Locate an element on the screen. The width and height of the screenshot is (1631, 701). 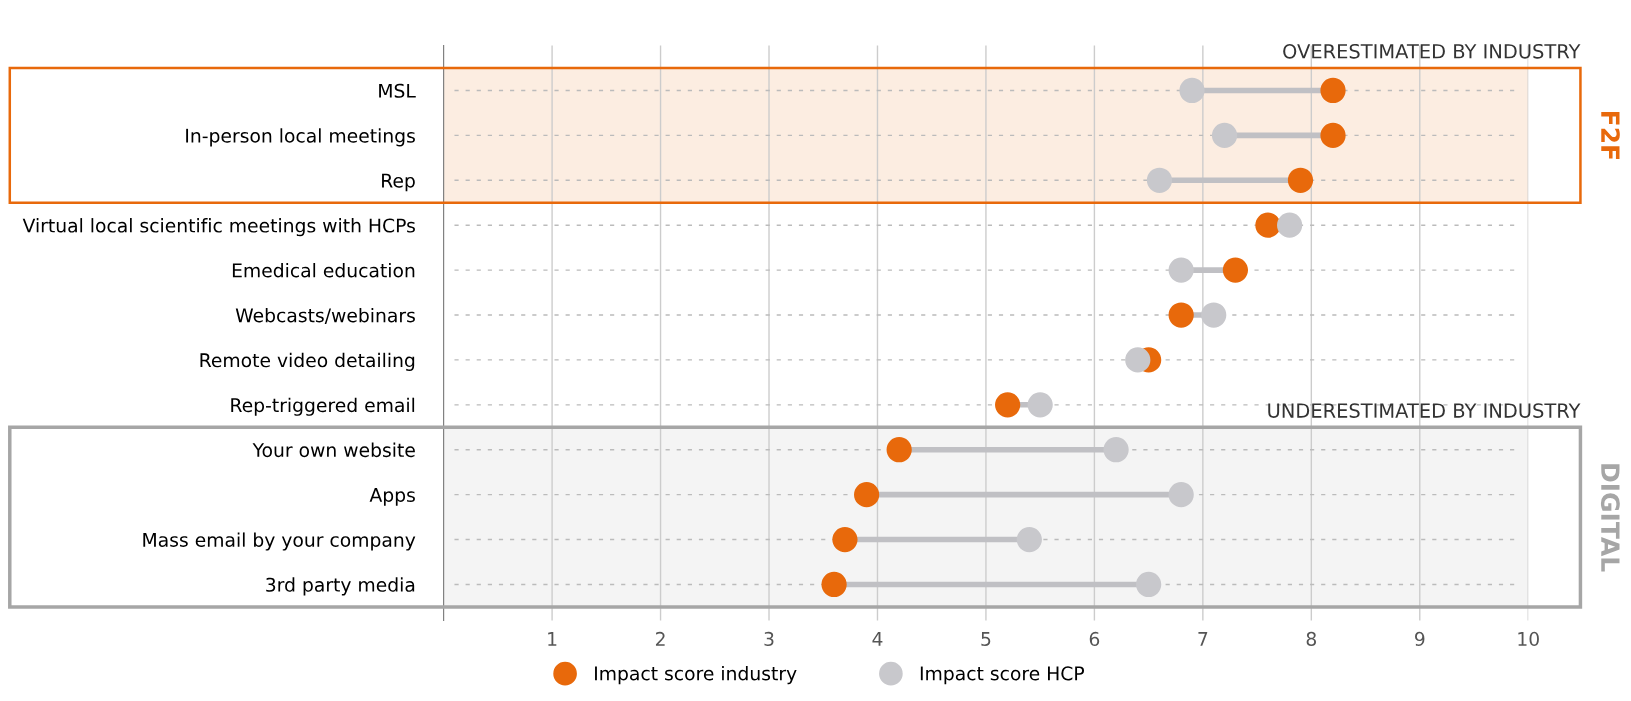
band-label: F2F is located at coordinates (1610, 135).